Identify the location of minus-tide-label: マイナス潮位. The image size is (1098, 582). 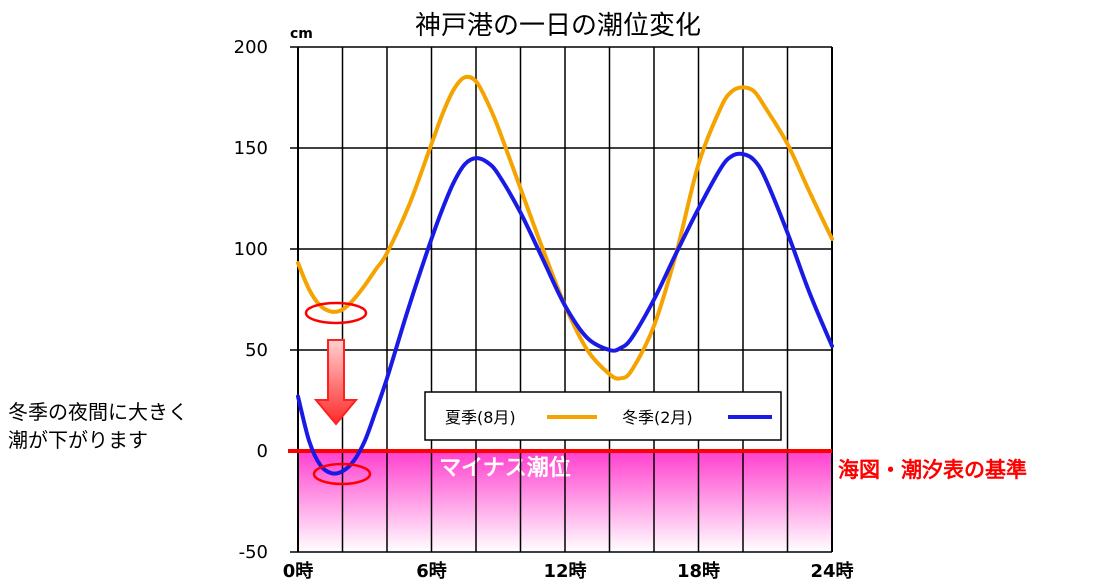
(505, 468).